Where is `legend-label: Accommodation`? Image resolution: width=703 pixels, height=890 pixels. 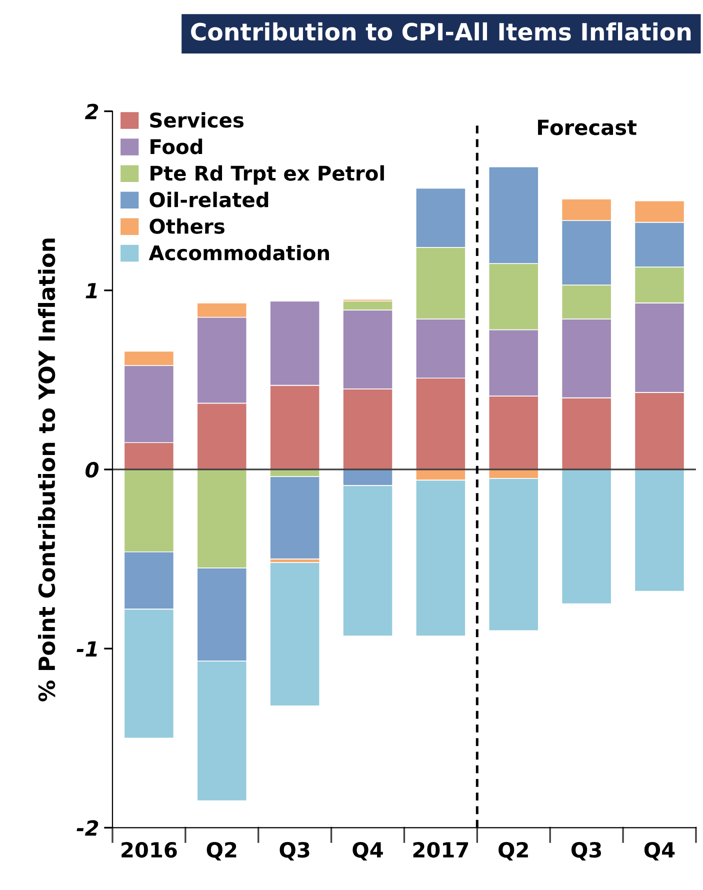 legend-label: Accommodation is located at coordinates (238, 252).